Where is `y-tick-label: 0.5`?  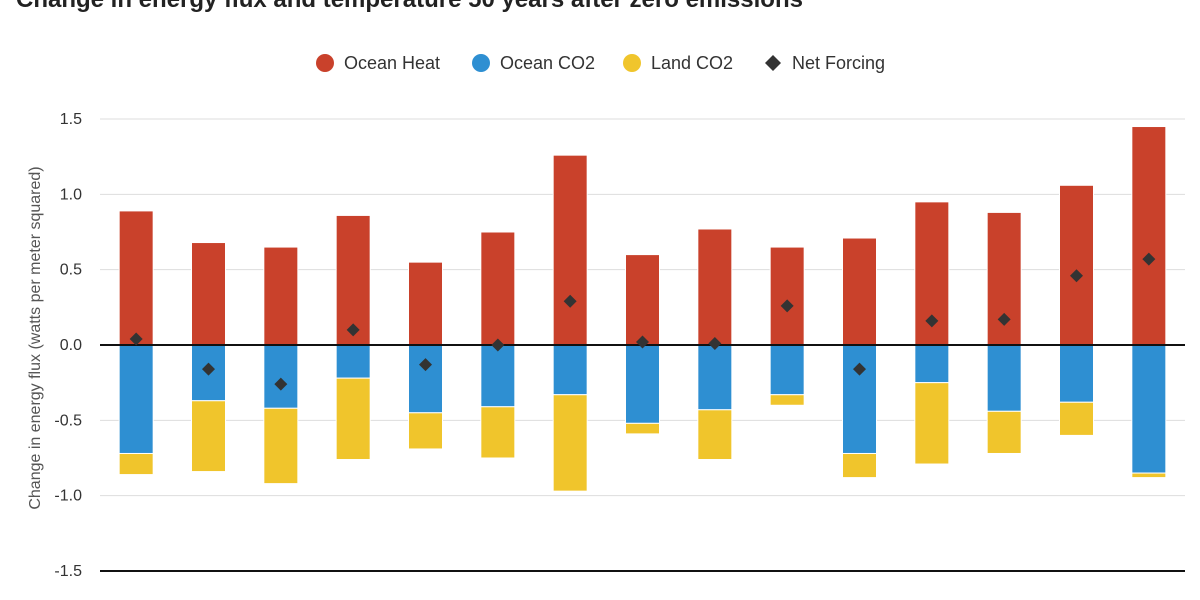
y-tick-label: 0.5 is located at coordinates (71, 270).